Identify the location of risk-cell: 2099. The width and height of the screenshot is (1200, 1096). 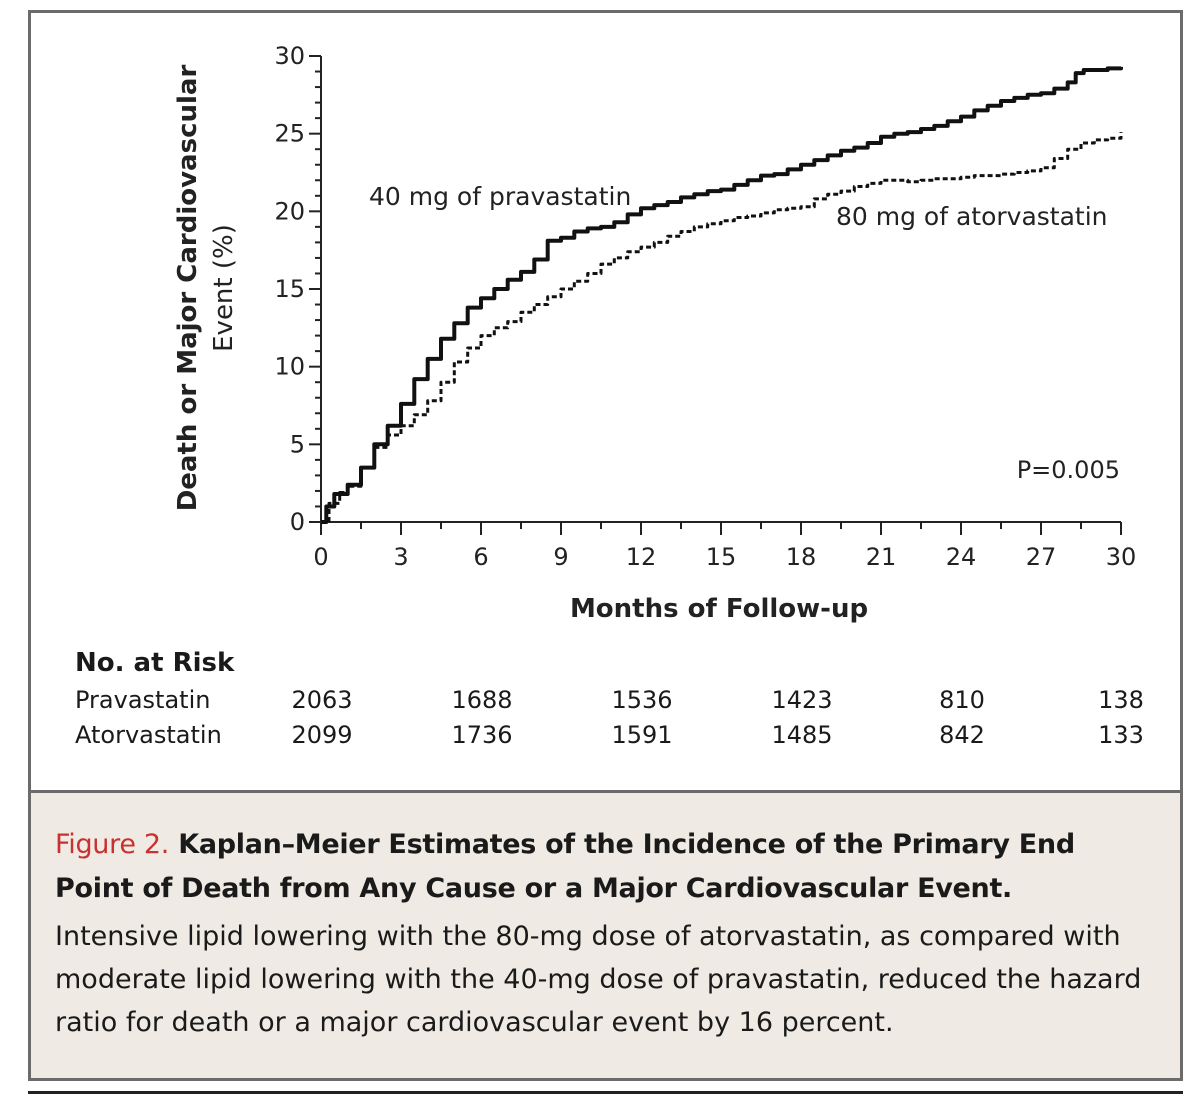
(322, 735).